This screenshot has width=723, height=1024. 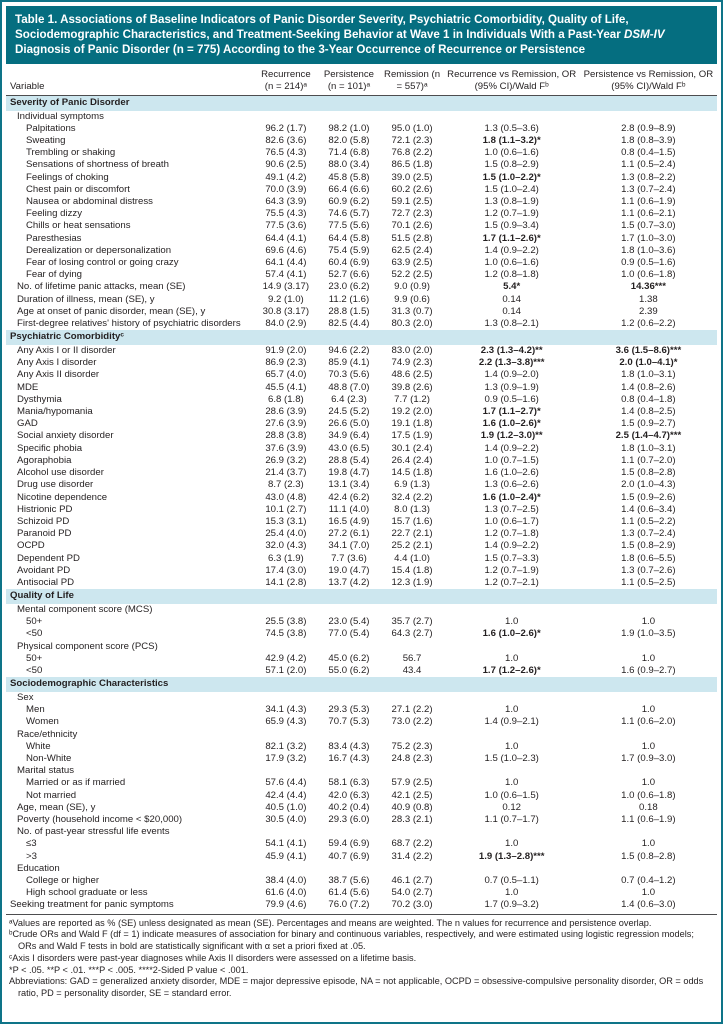 I want to click on variable-label: Paresthesias, so click(x=54, y=238).